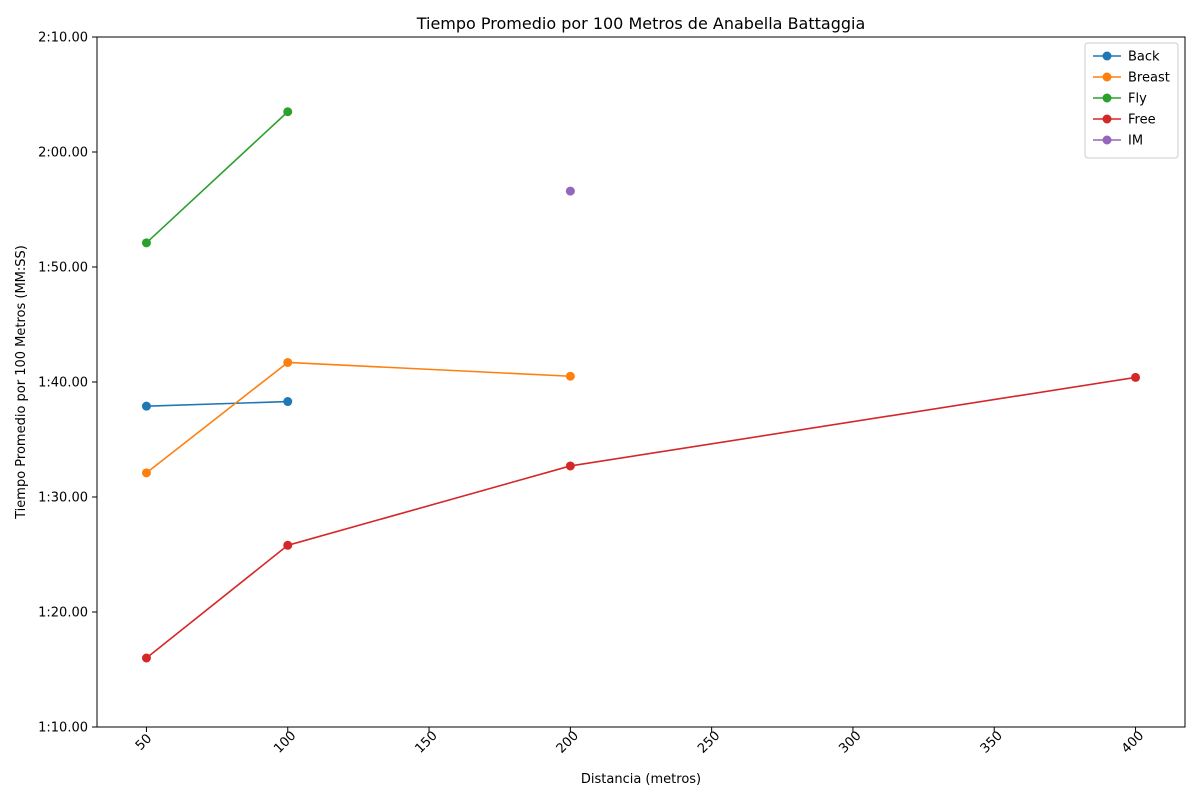 Image resolution: width=1200 pixels, height=800 pixels. I want to click on legend: Back Breast Fly Free IM, so click(1131, 100).